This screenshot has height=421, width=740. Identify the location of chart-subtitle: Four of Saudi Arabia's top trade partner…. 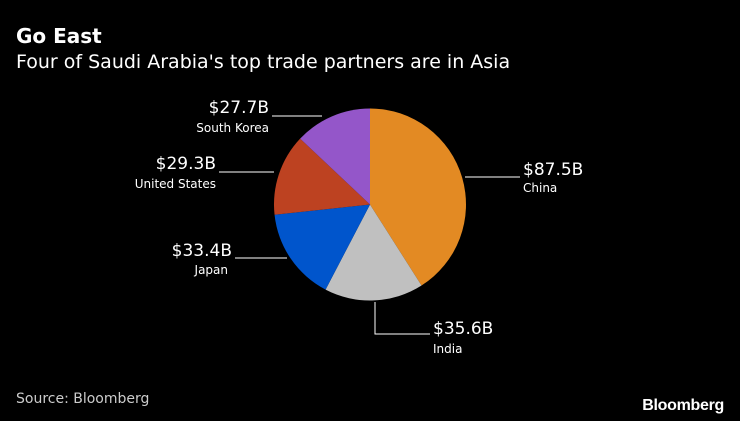
(263, 62).